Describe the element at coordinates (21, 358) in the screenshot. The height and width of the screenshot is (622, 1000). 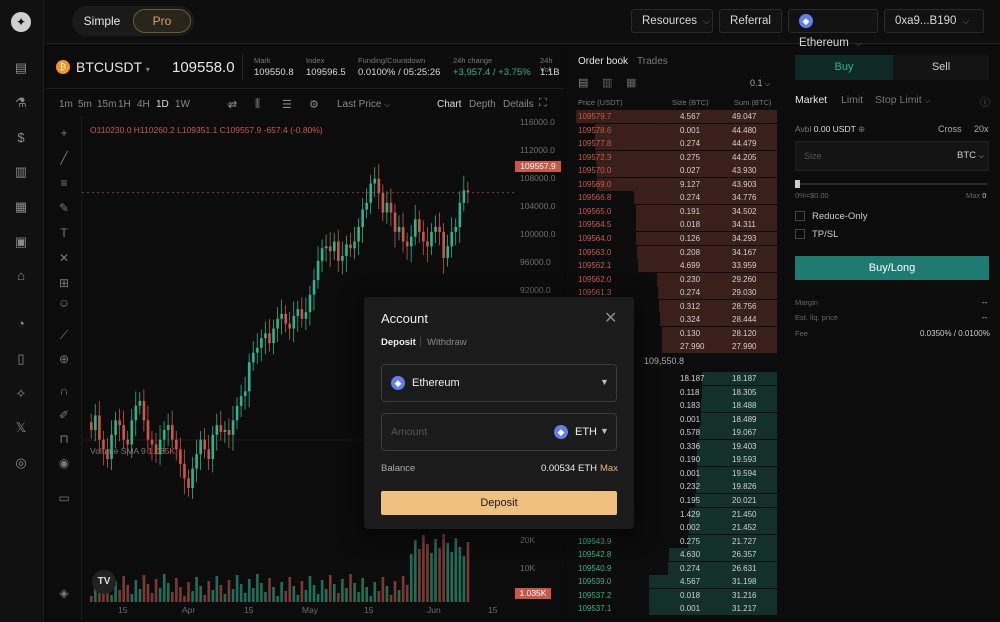
I see `document-icon: ▯` at that location.